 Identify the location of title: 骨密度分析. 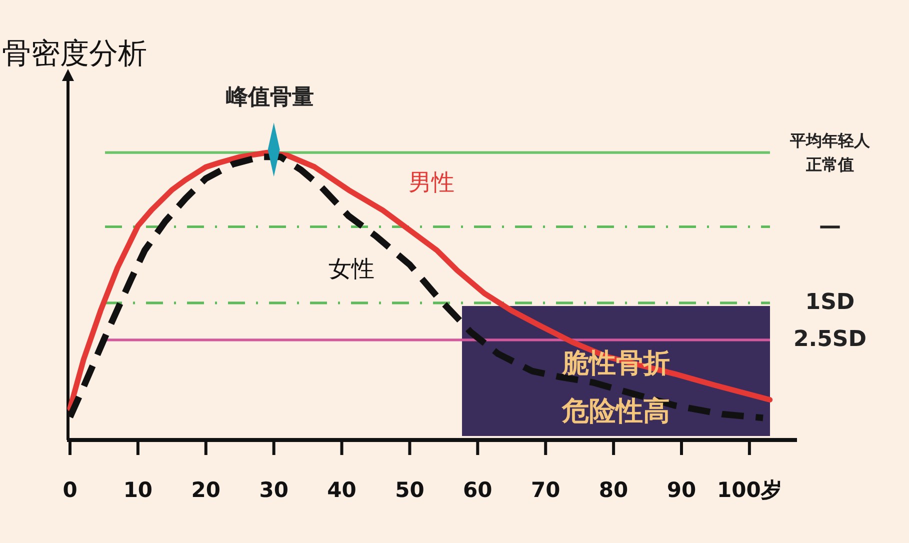
(74, 53).